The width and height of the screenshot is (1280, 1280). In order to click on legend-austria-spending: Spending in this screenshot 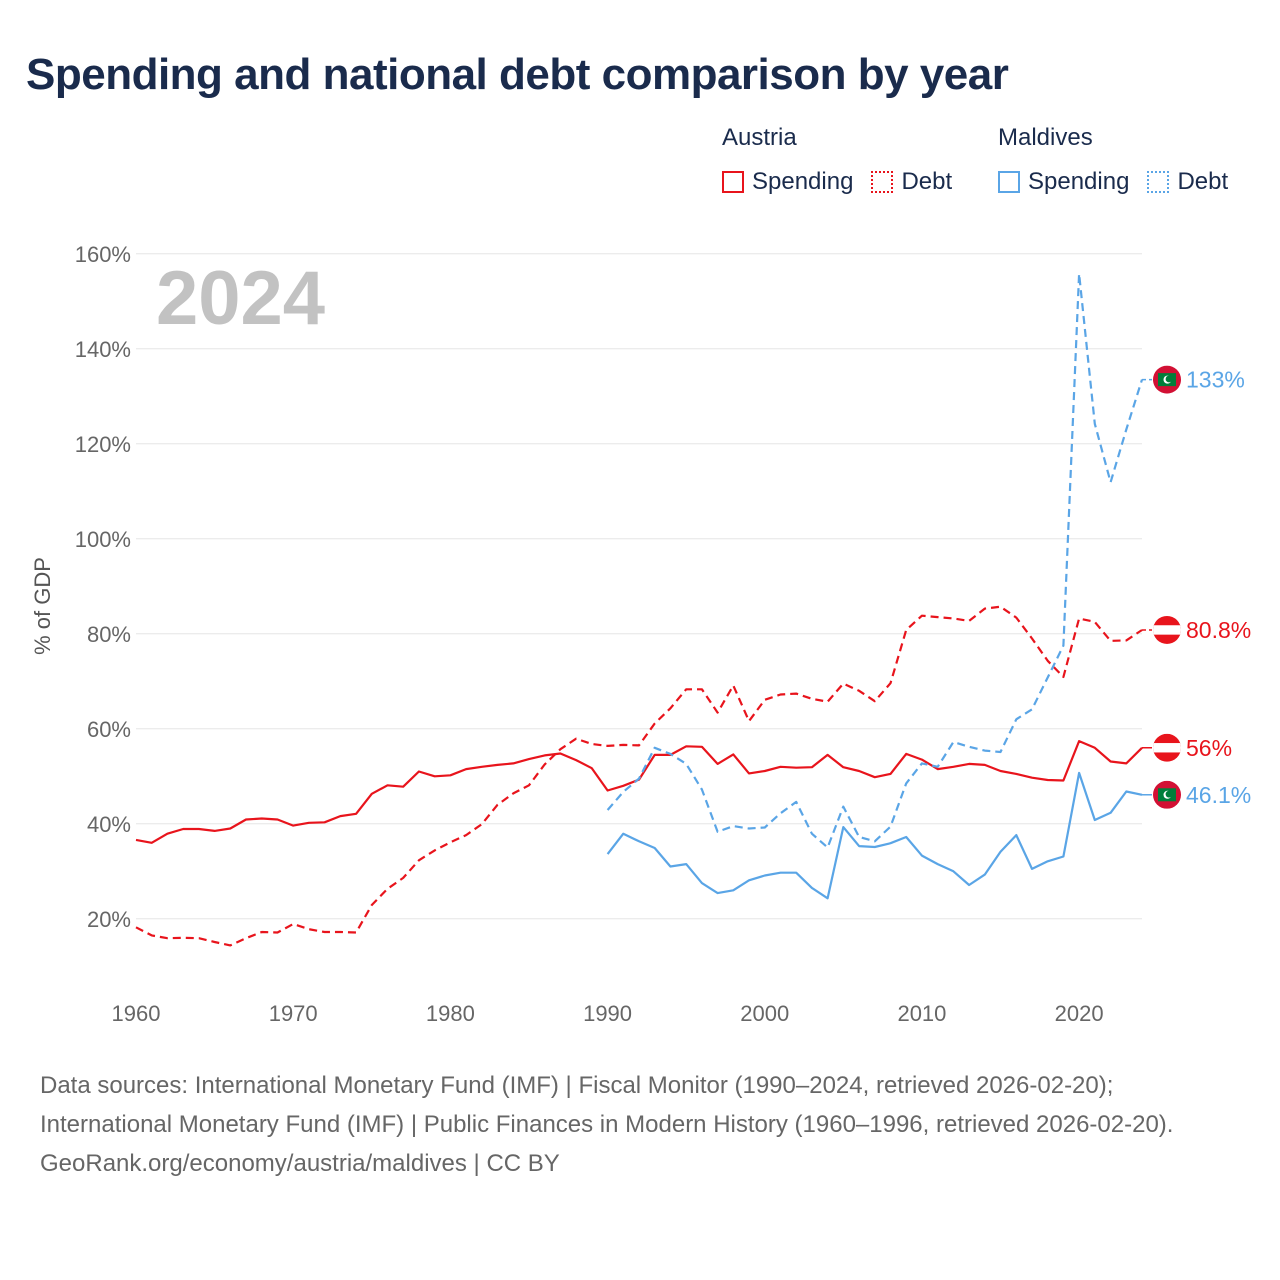, I will do `click(787, 182)`.